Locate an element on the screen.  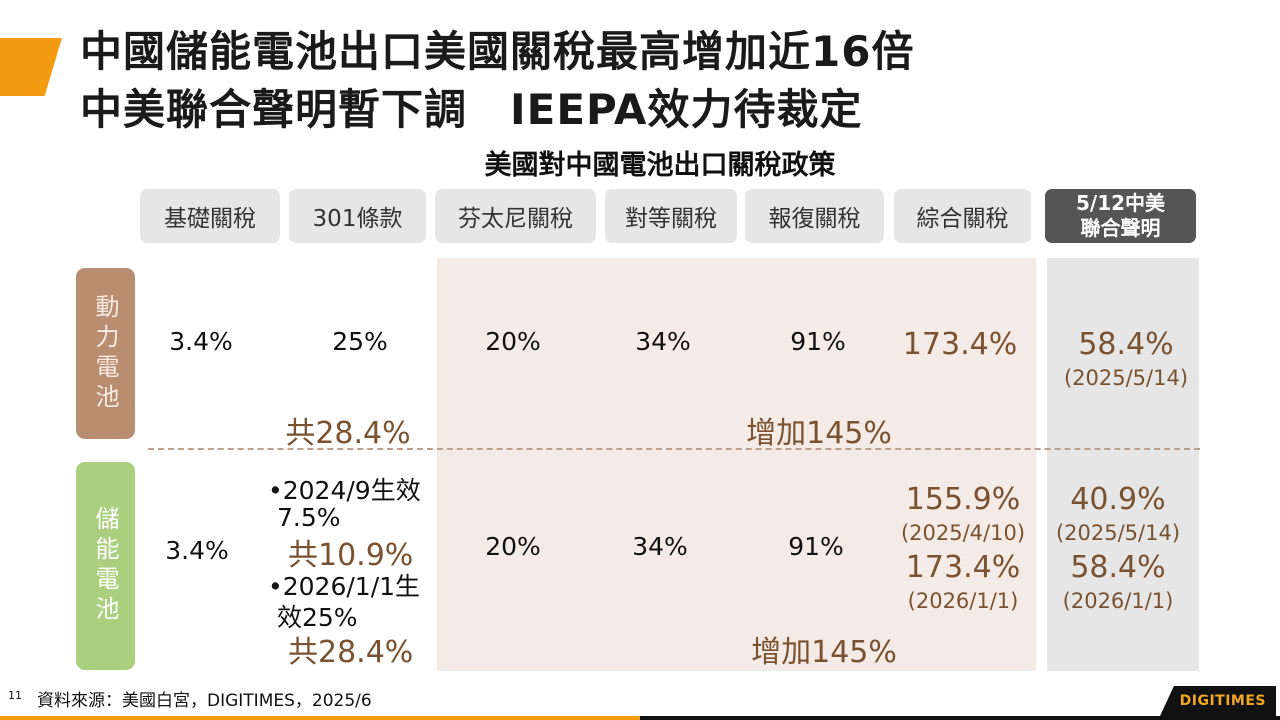
storage-301-note-b1: •2026/1/1生 is located at coordinates (344, 586).